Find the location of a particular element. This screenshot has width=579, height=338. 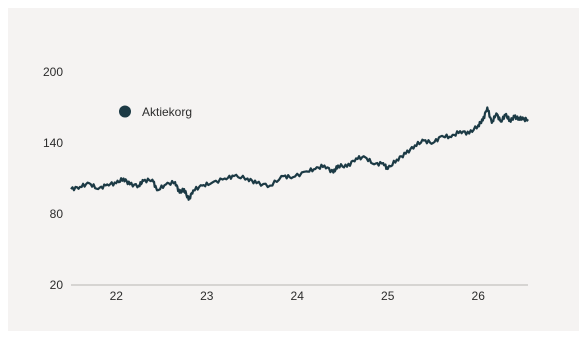

x-tick-label: 22 is located at coordinates (117, 296).